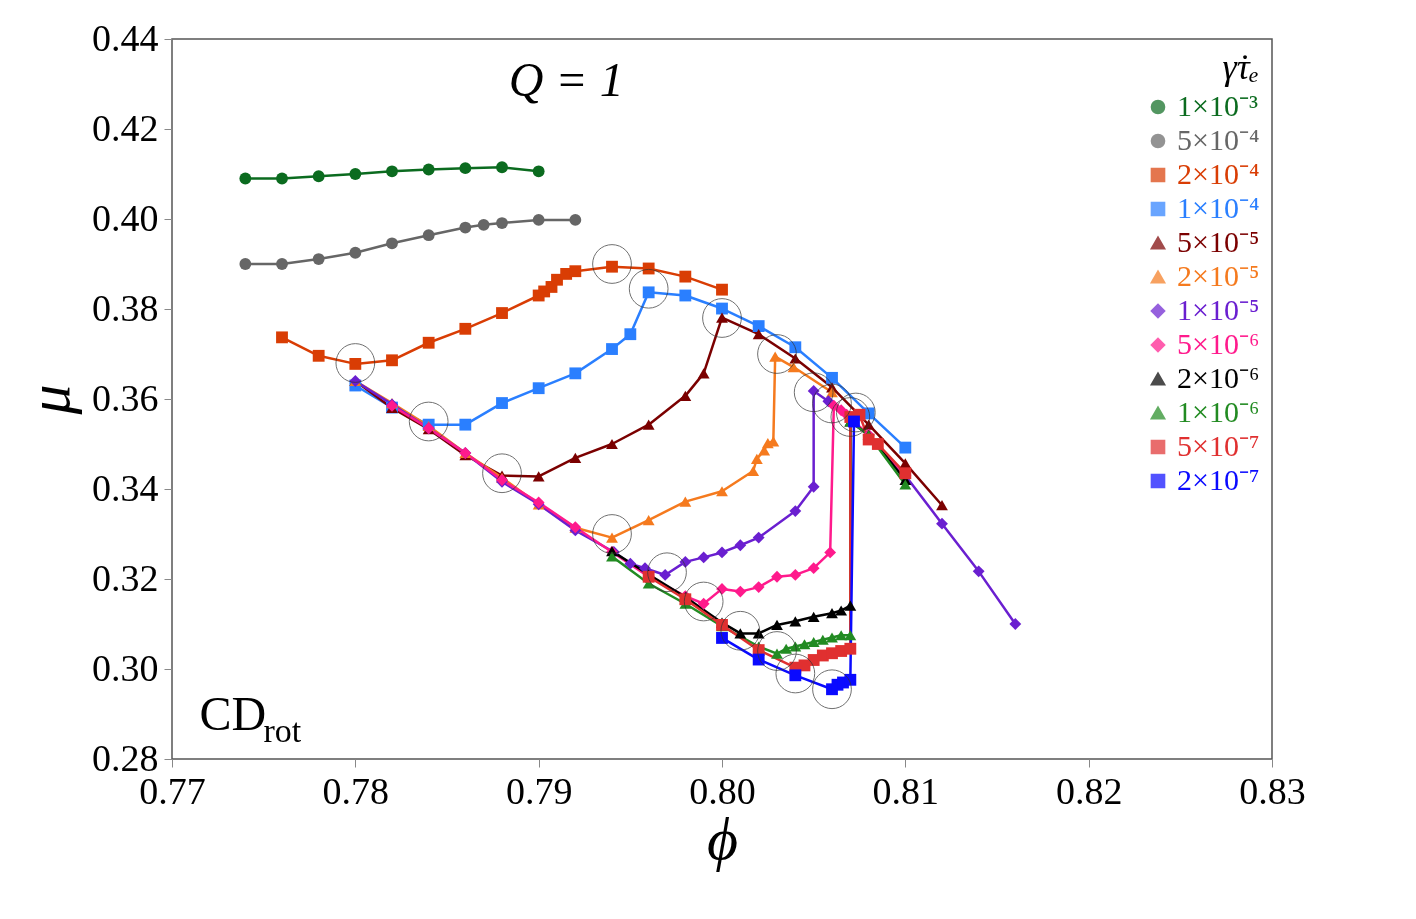 Image resolution: width=1416 pixels, height=919 pixels. What do you see at coordinates (1272, 790) in the screenshot?
I see `x-tick-label: 0.83` at bounding box center [1272, 790].